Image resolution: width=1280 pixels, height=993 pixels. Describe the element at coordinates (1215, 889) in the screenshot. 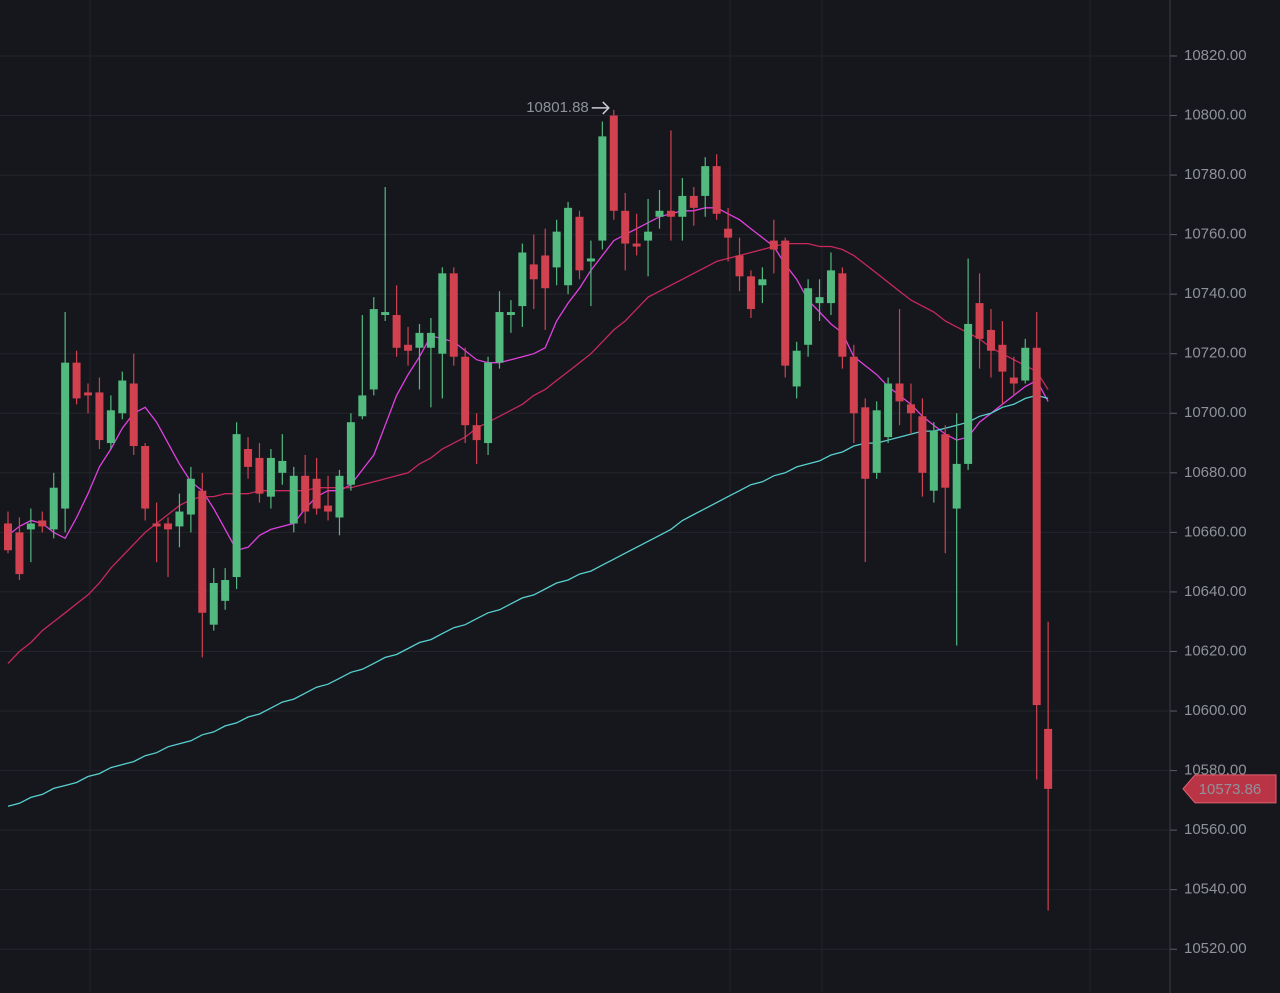

I see `y-tick-label: 10540.00` at that location.